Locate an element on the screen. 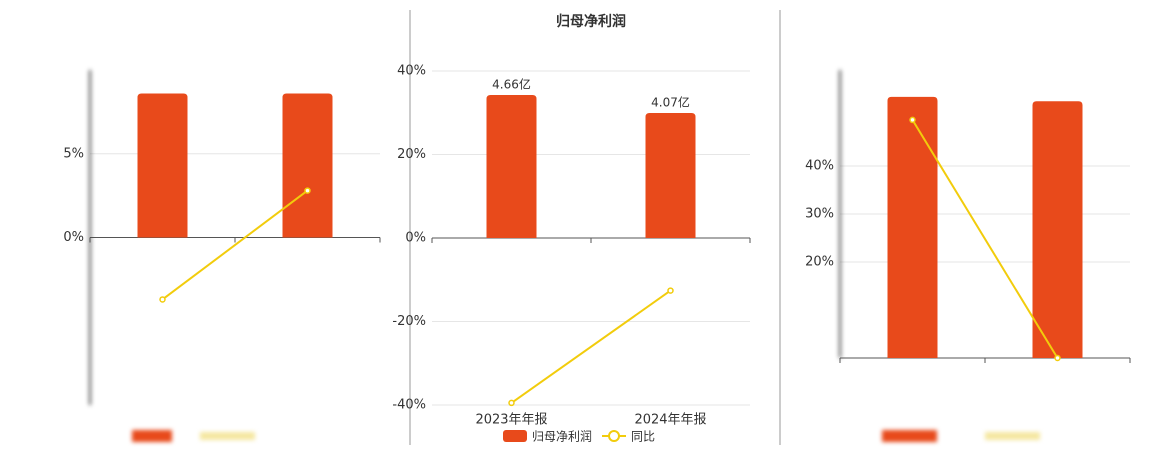 This screenshot has width=1160, height=450. x-tick-label: 2023年年报 is located at coordinates (511, 420).